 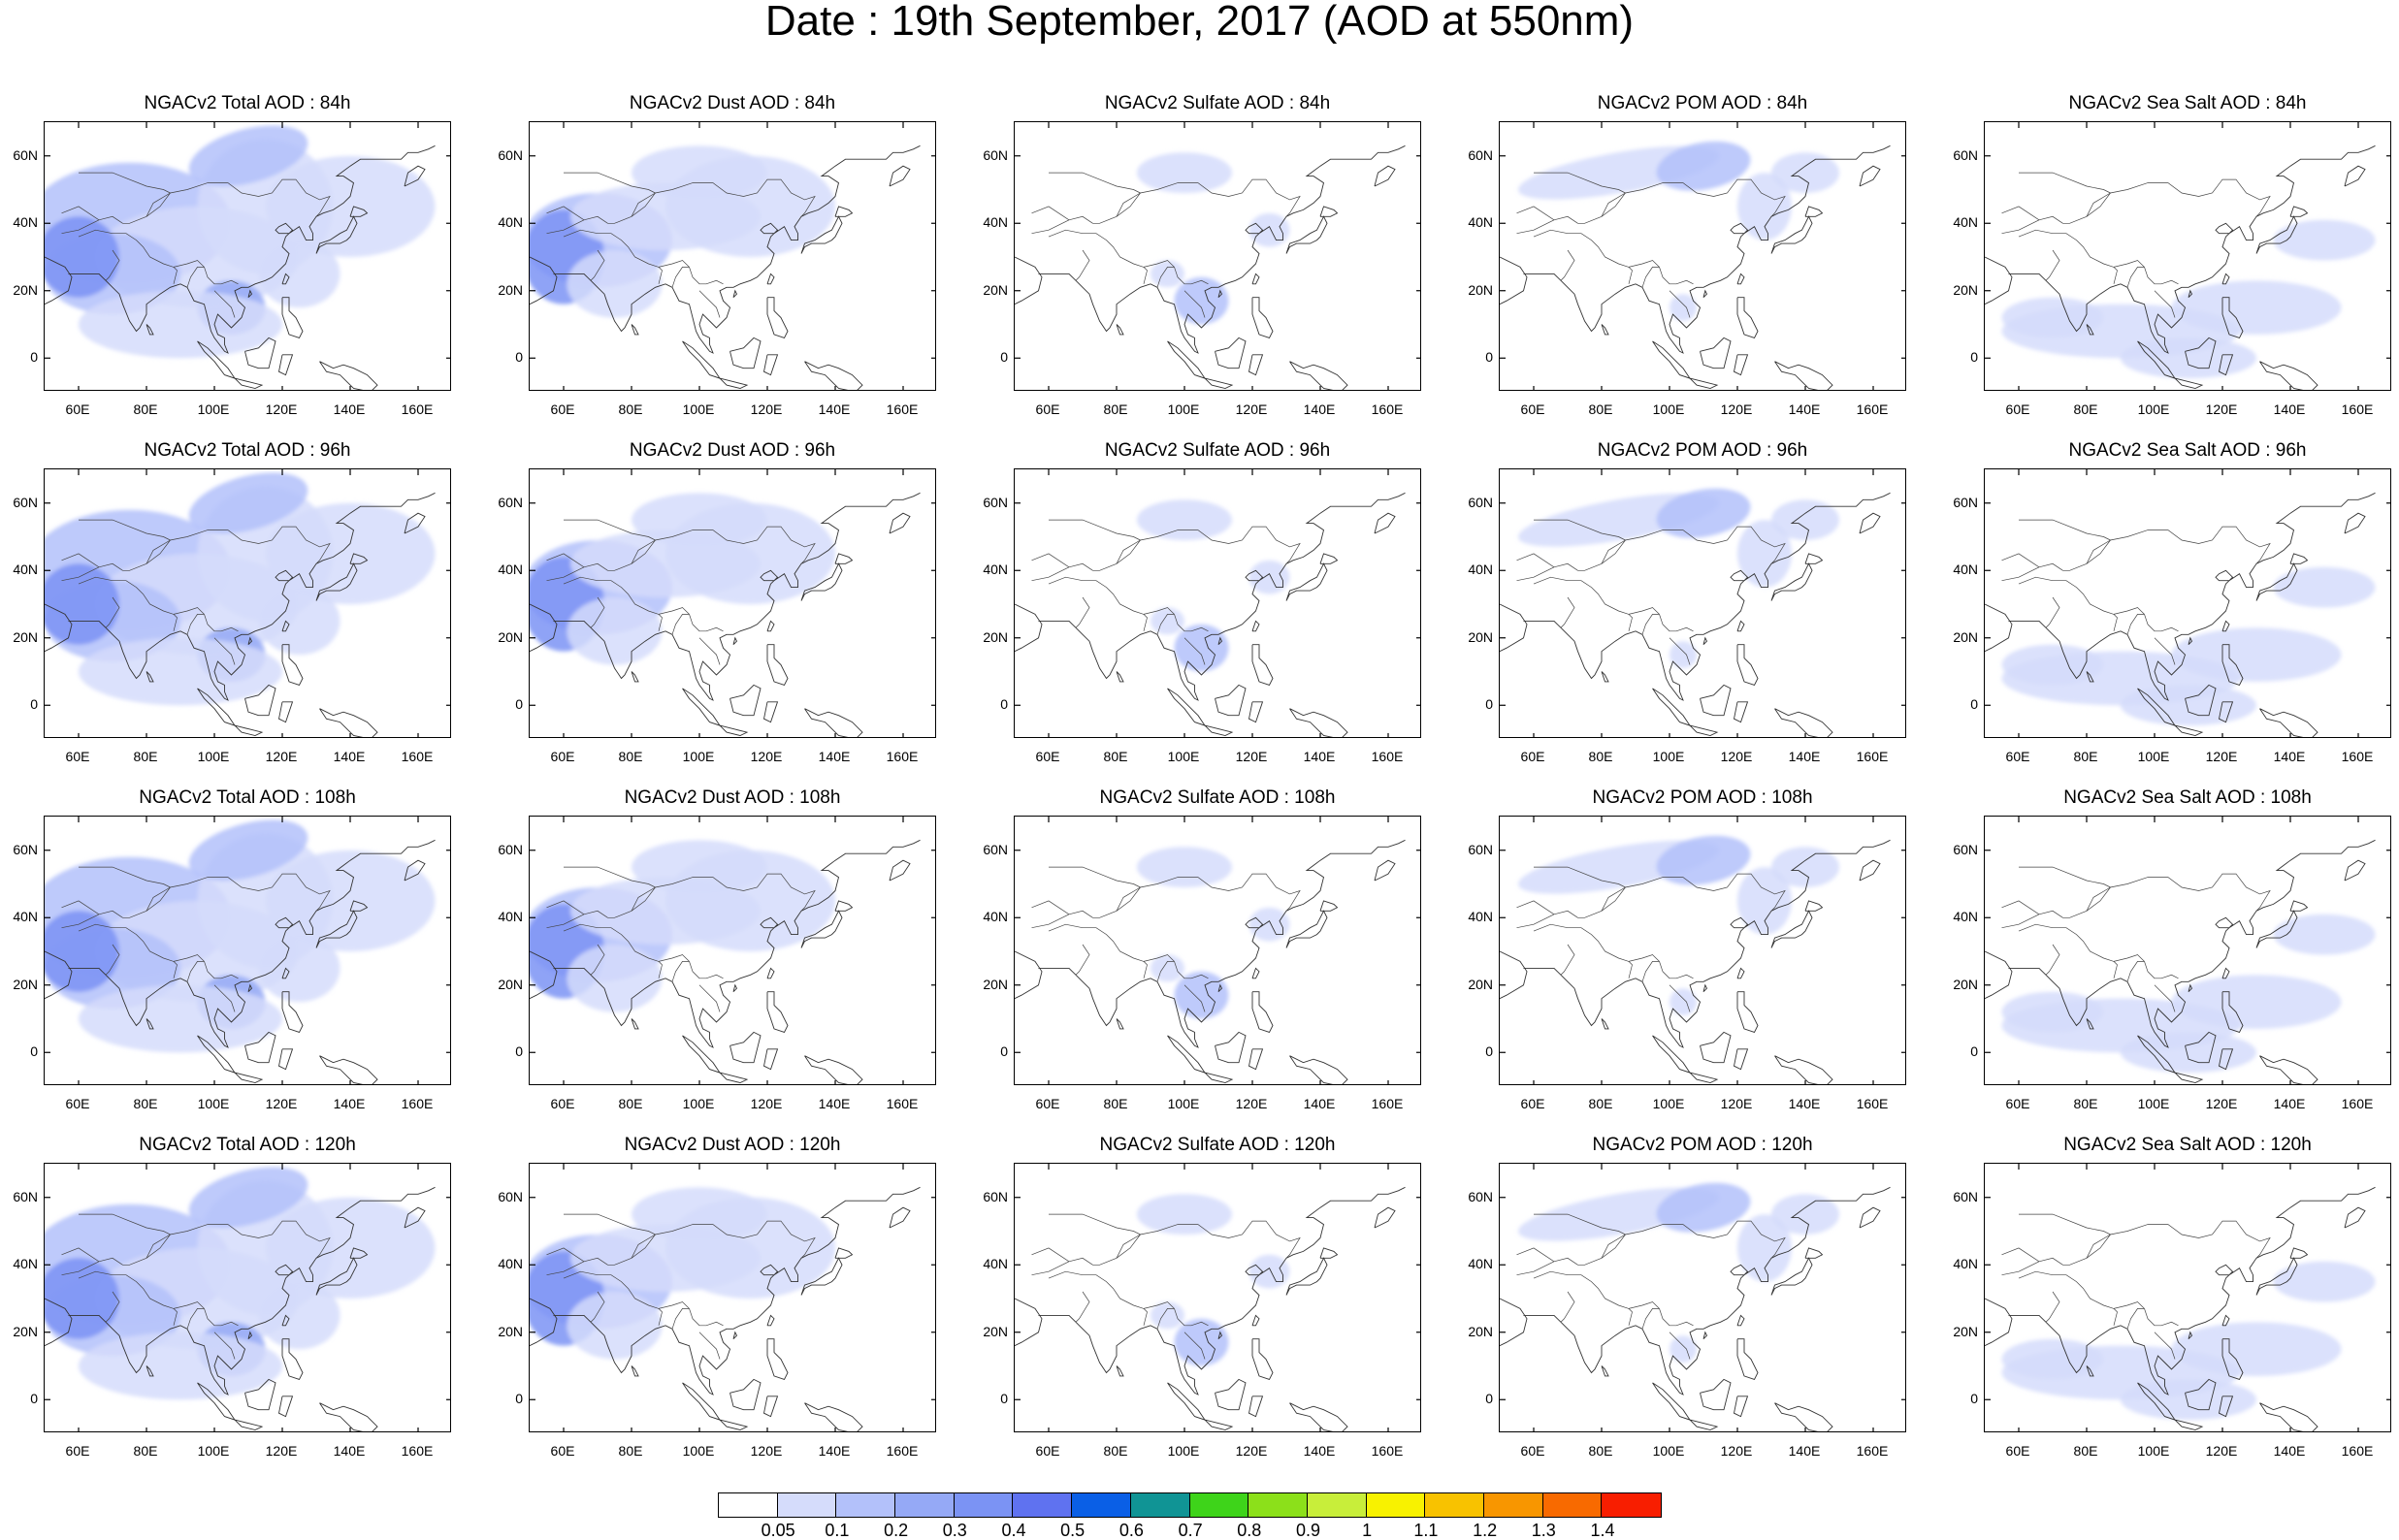 I want to click on panel-title: NGACv2 Dust AOD : 120h, so click(x=733, y=1145).